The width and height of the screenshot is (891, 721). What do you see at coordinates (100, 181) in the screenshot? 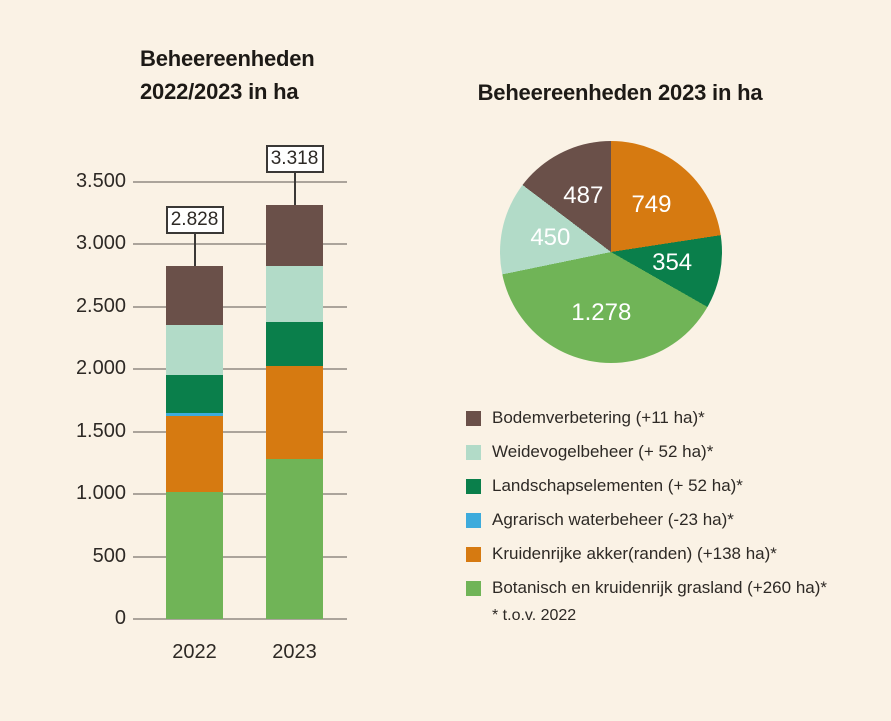
I see `y-axis-tick-label: 3.500` at bounding box center [100, 181].